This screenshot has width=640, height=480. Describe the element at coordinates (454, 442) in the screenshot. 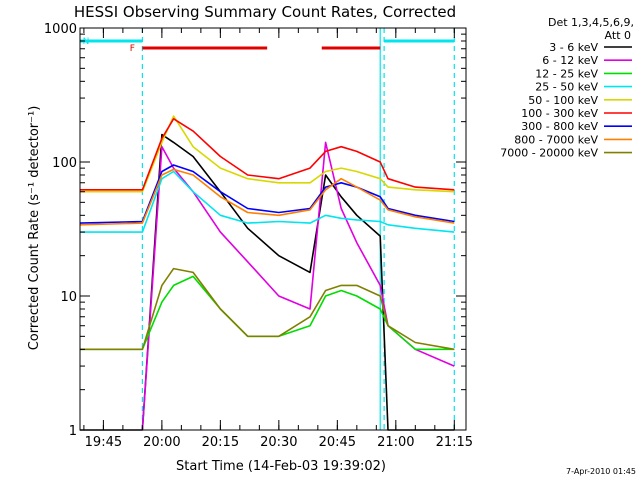

I see `x-tick-label-2115: 21:15` at that location.